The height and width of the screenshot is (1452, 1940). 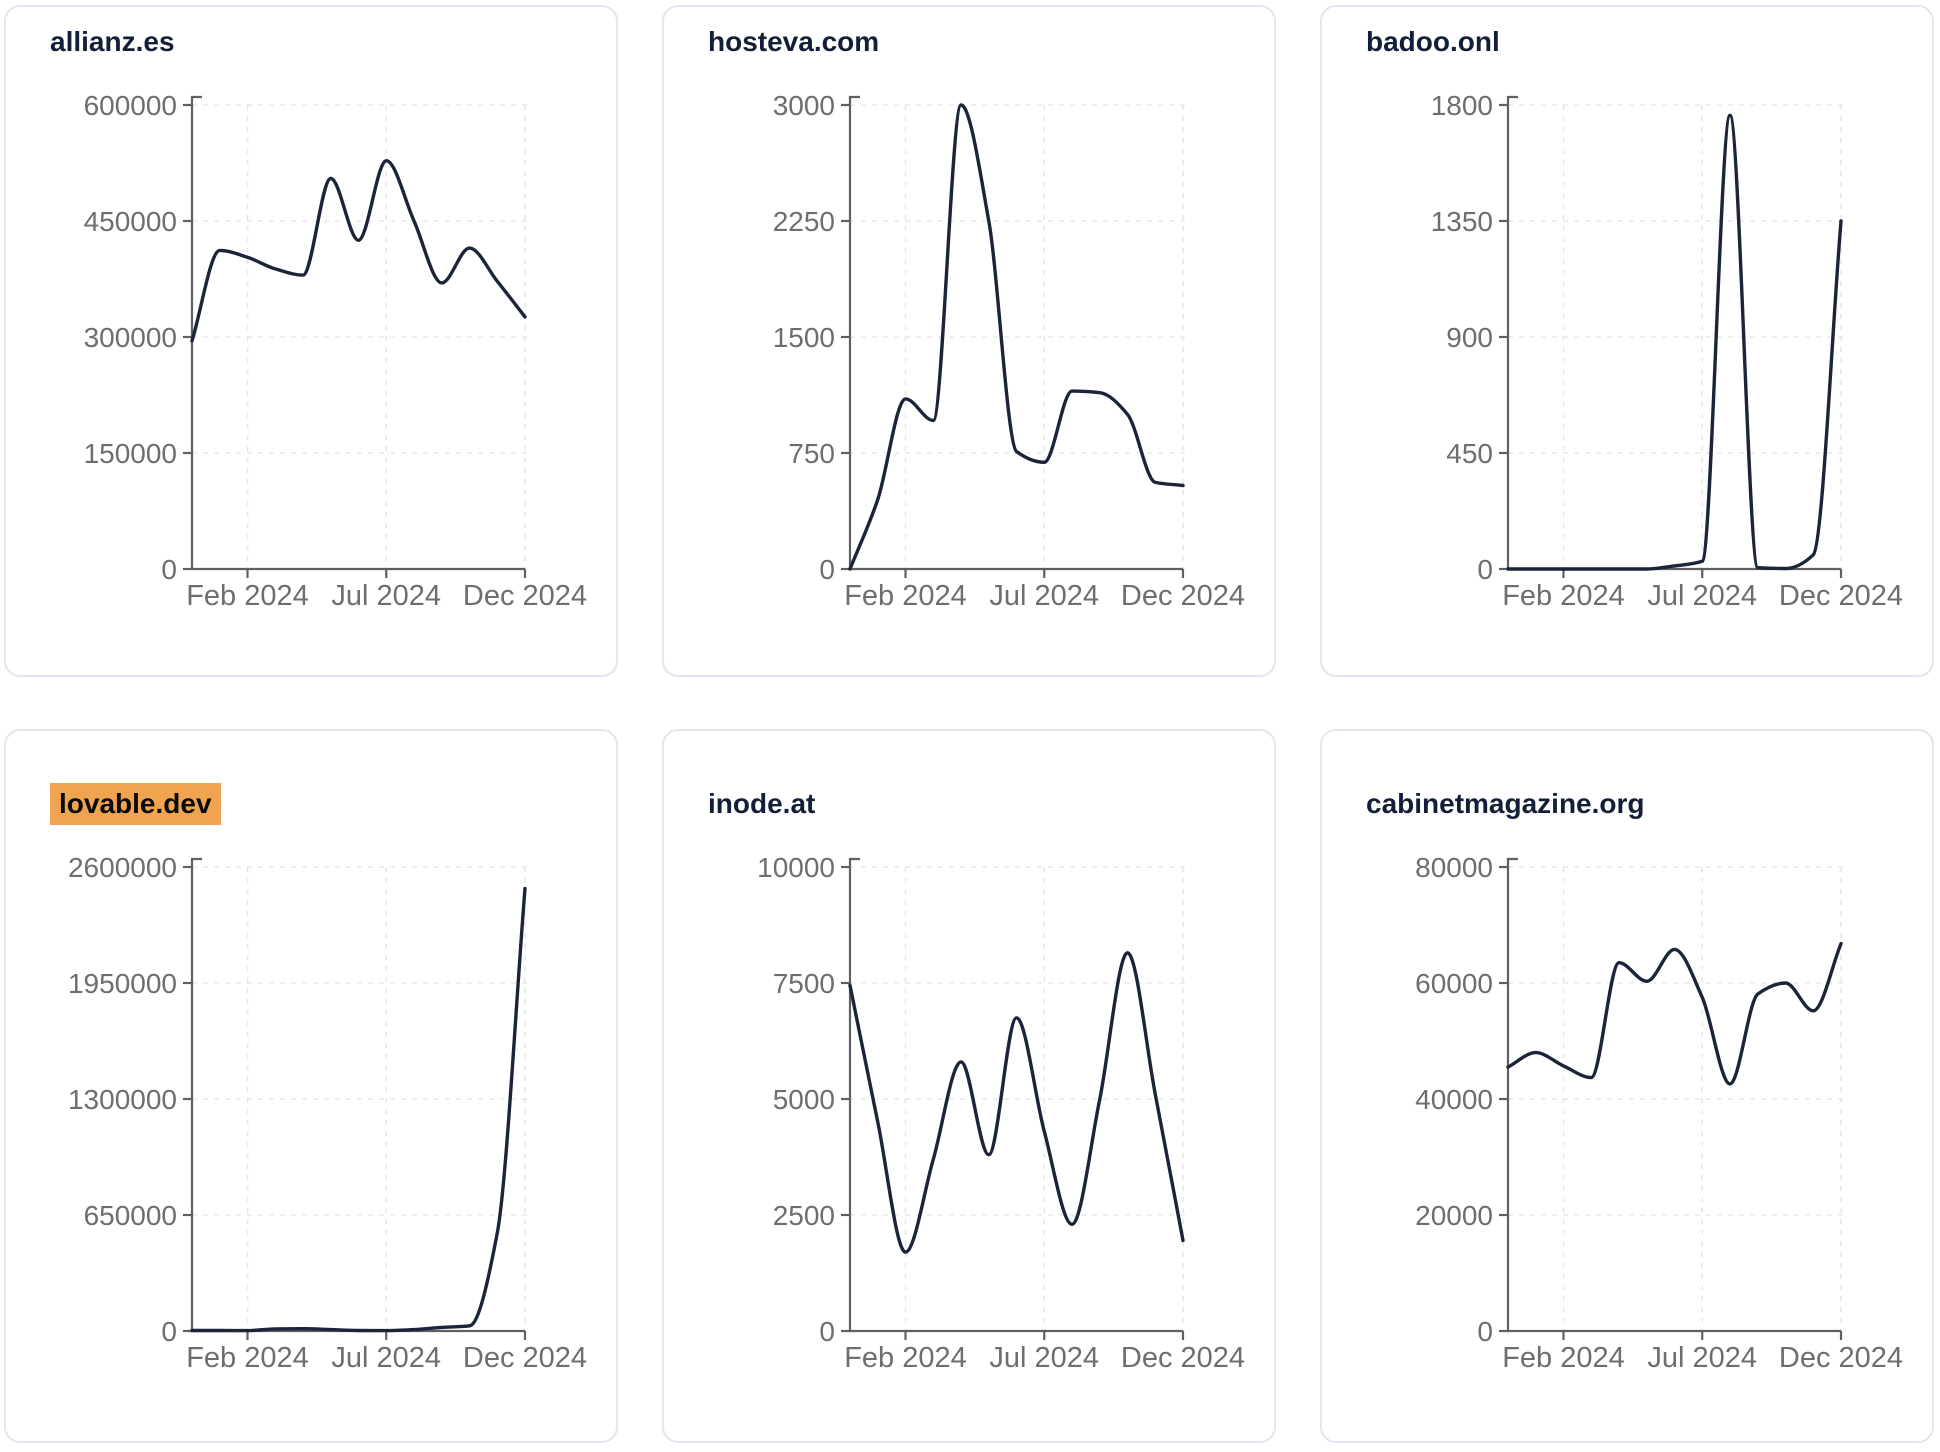 I want to click on y-tick-label: 450, so click(x=1469, y=453).